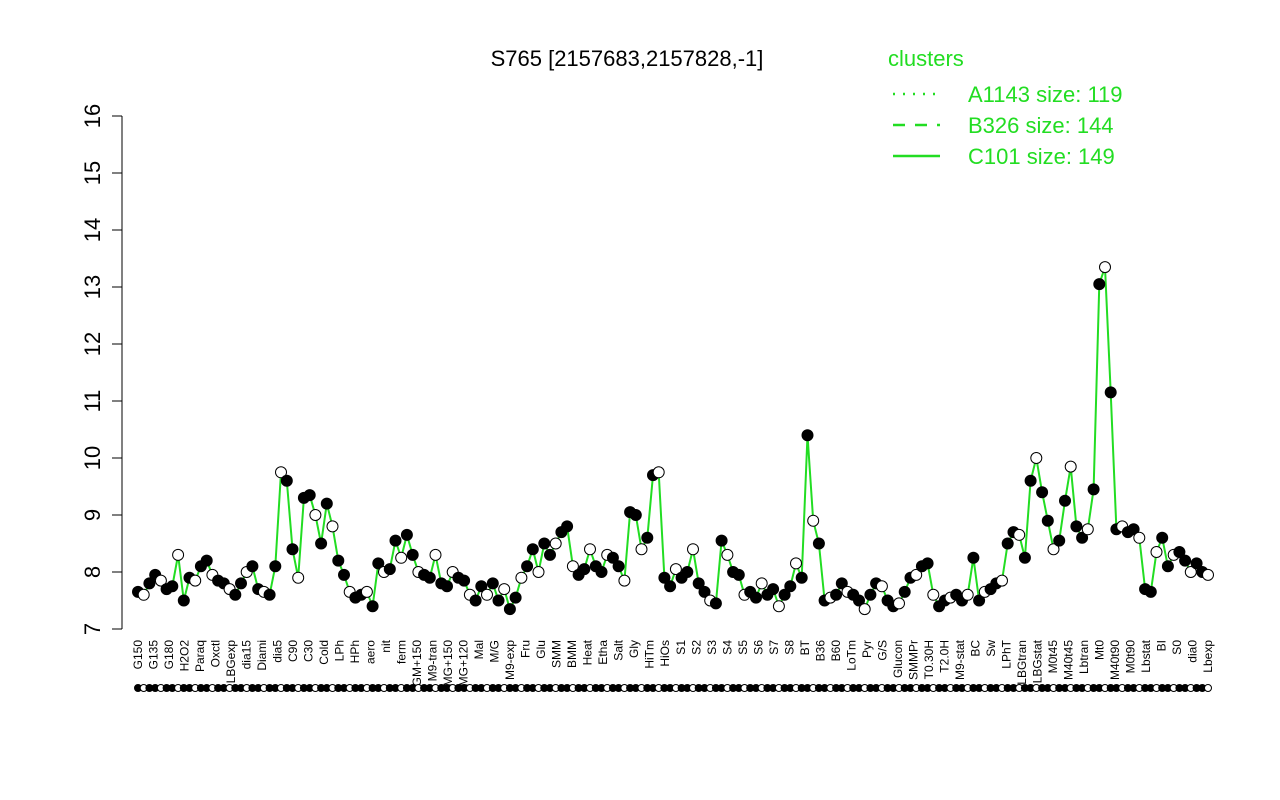 This screenshot has height=800, width=1280. Describe the element at coordinates (975, 648) in the screenshot. I see `x-tick-label: BC` at that location.